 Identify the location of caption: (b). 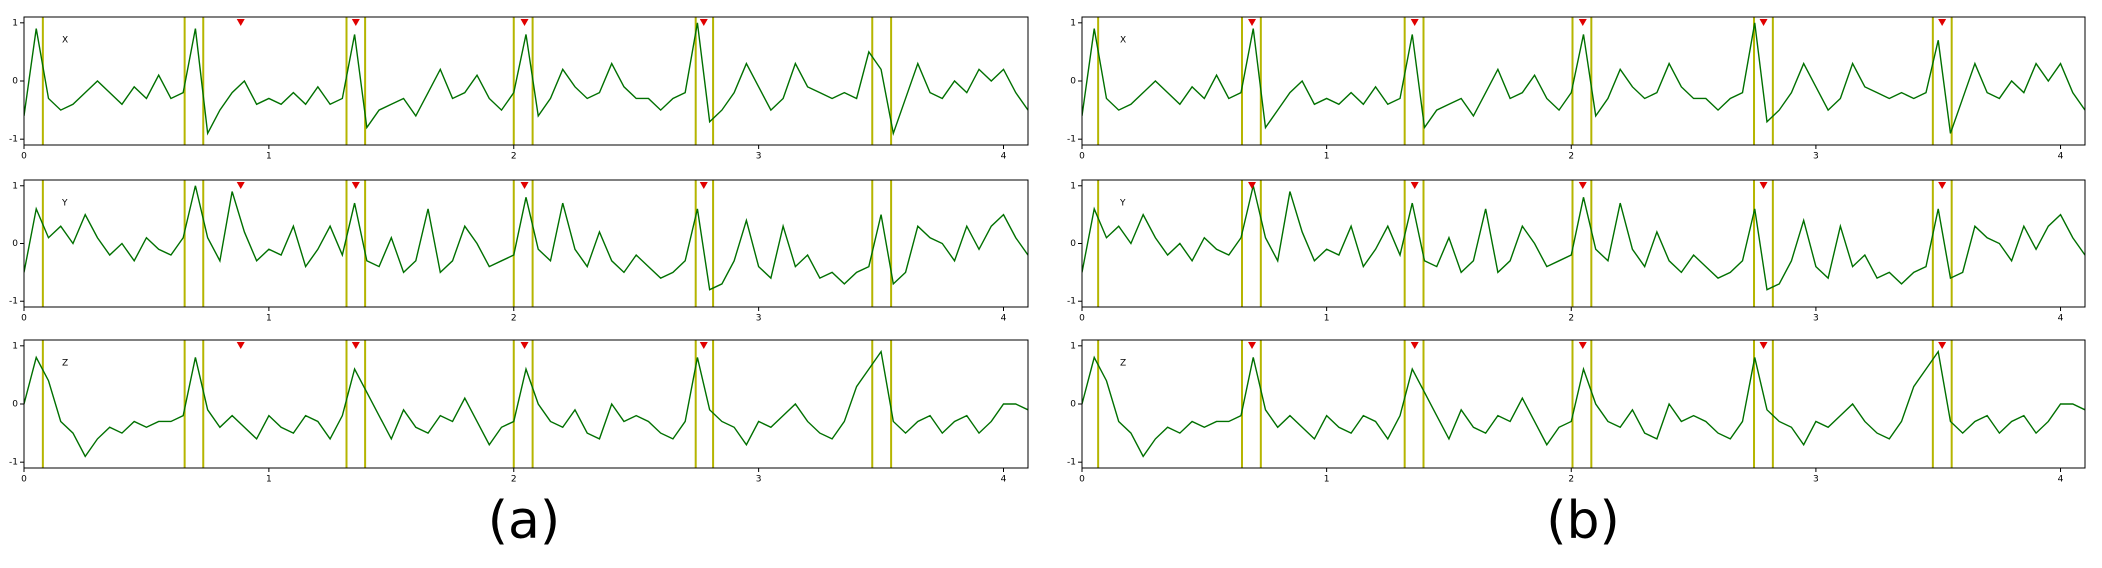
(1583, 521).